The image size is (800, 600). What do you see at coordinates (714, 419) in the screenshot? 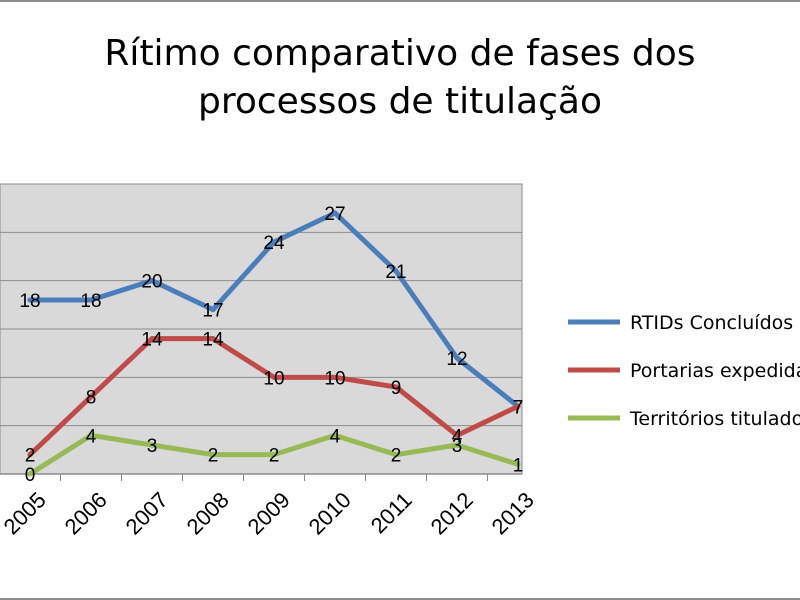
I see `legend-label: Territórios titulados` at bounding box center [714, 419].